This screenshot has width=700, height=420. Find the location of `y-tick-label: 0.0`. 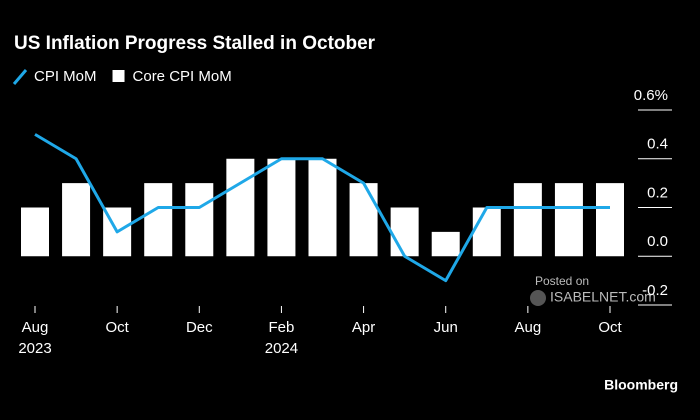

y-tick-label: 0.0 is located at coordinates (657, 241).